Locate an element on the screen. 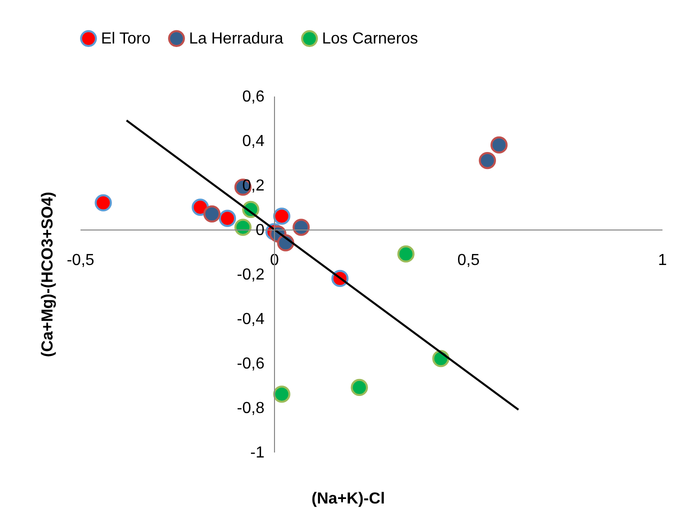 This screenshot has width=683, height=524. y-tick-label: -0,4 is located at coordinates (250, 319).